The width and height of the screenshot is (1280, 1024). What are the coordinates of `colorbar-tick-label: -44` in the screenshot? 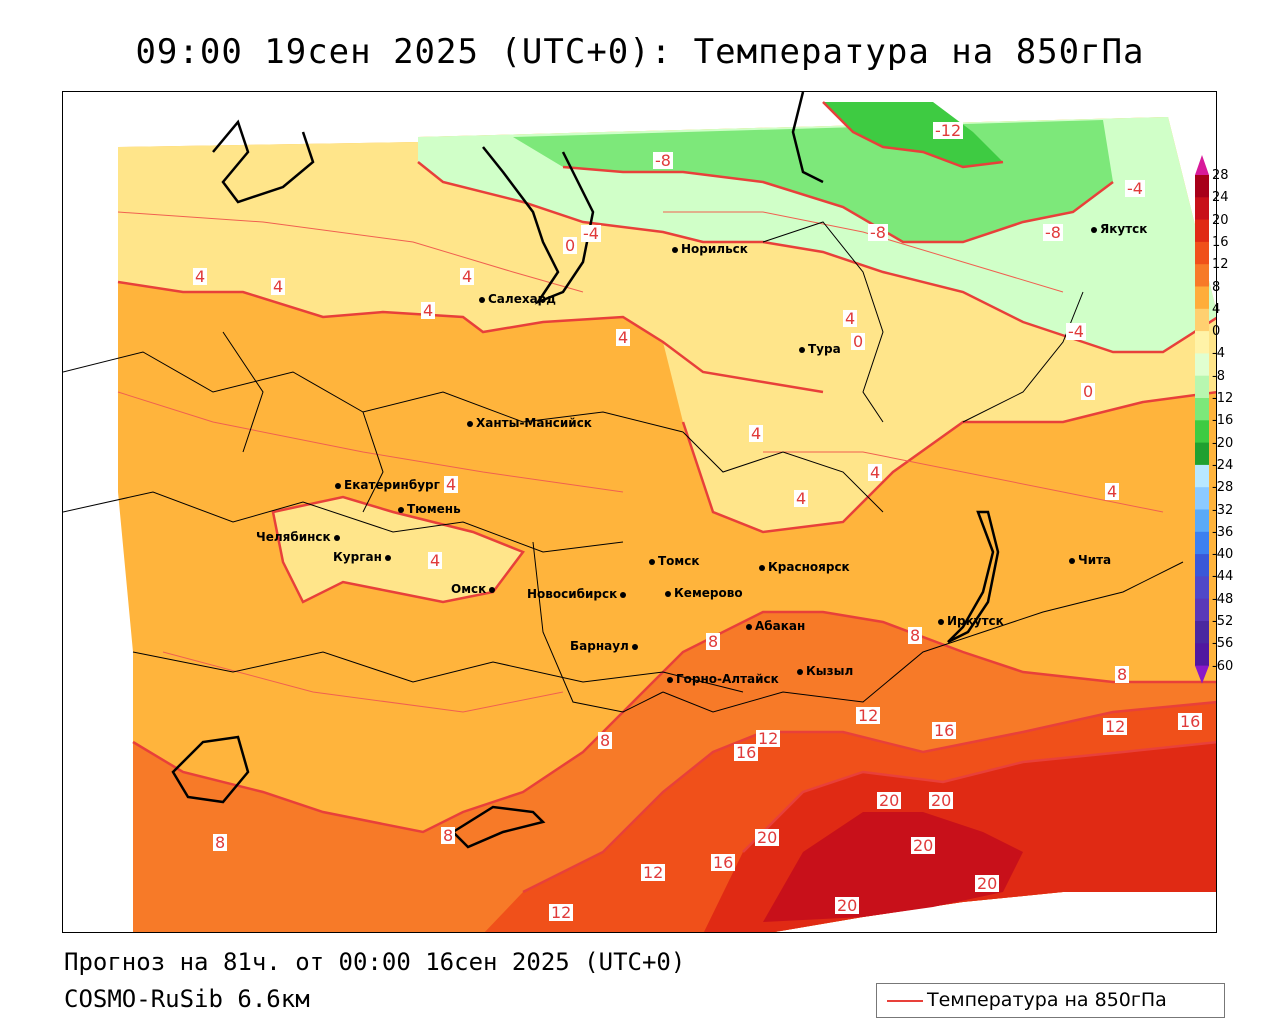 It's located at (1223, 577).